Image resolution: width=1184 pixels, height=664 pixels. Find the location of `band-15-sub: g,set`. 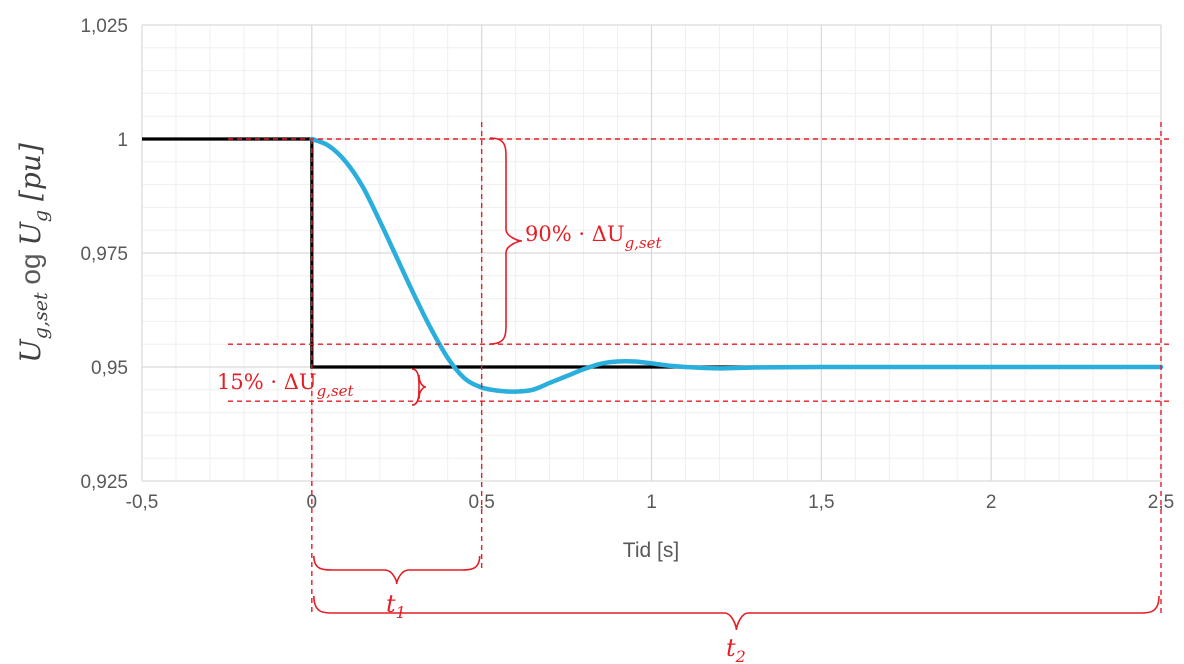

band-15-sub: g,set is located at coordinates (336, 391).